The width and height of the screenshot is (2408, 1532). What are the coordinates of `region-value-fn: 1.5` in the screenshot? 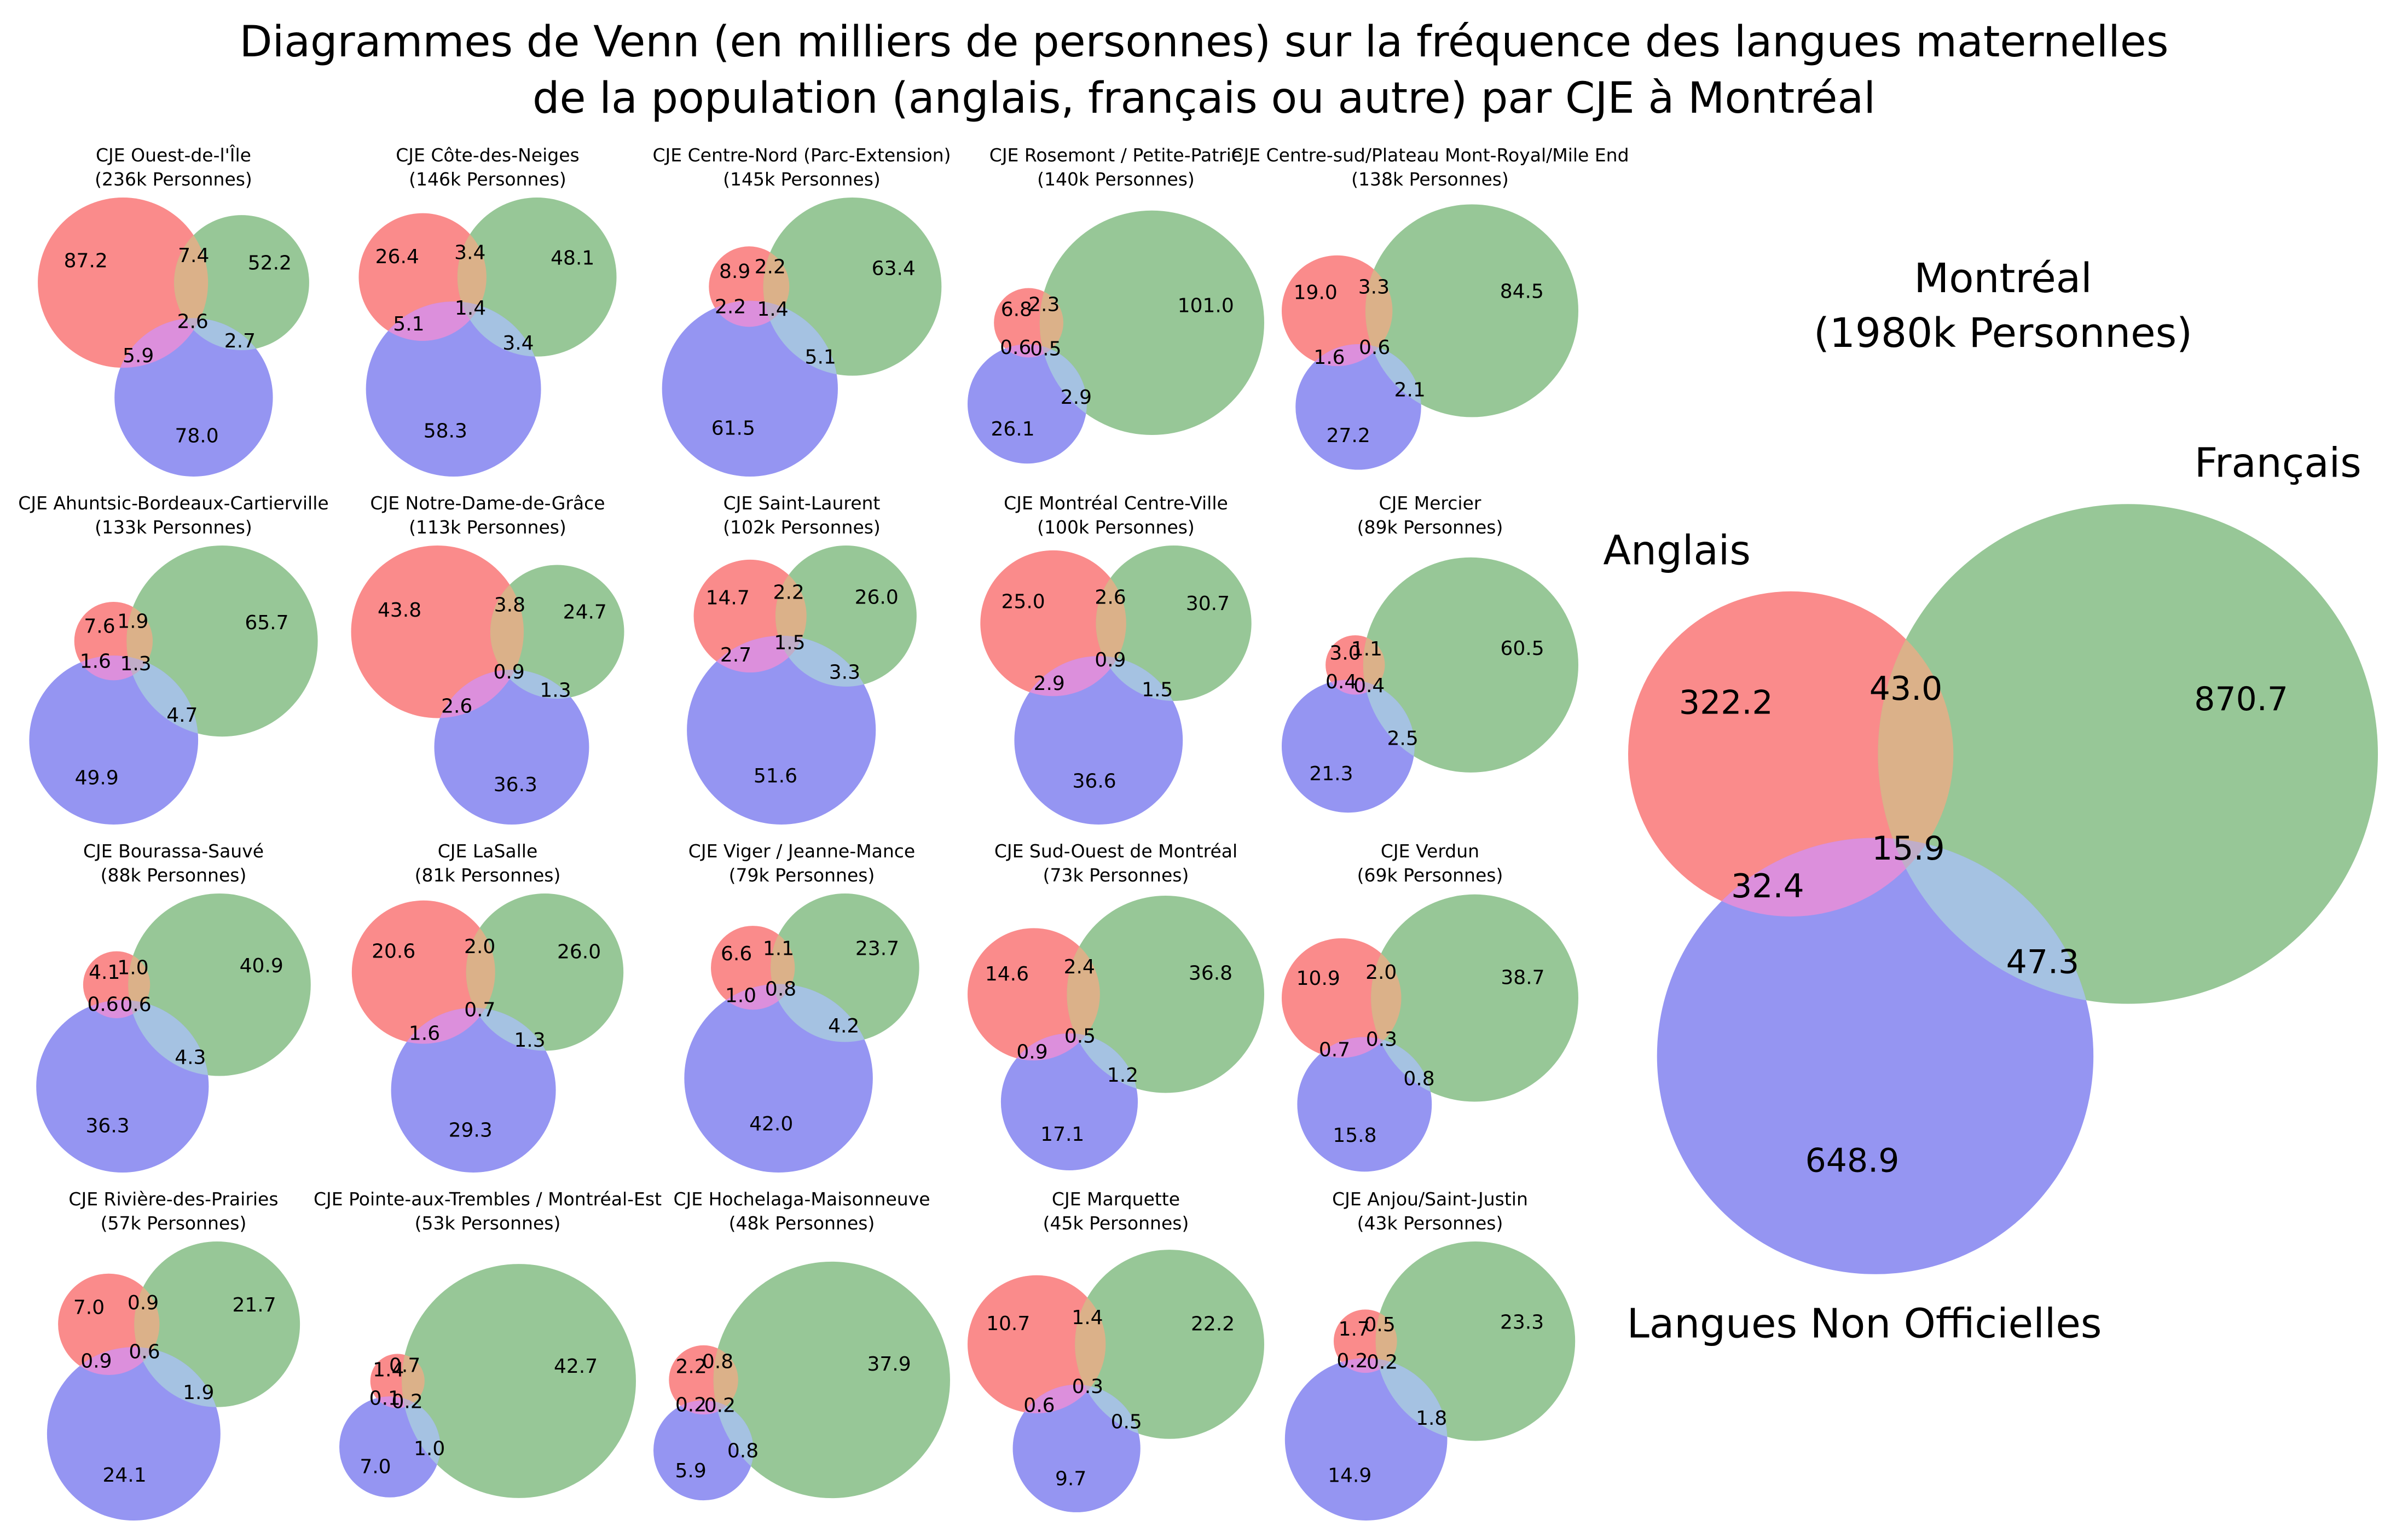 It's located at (1157, 690).